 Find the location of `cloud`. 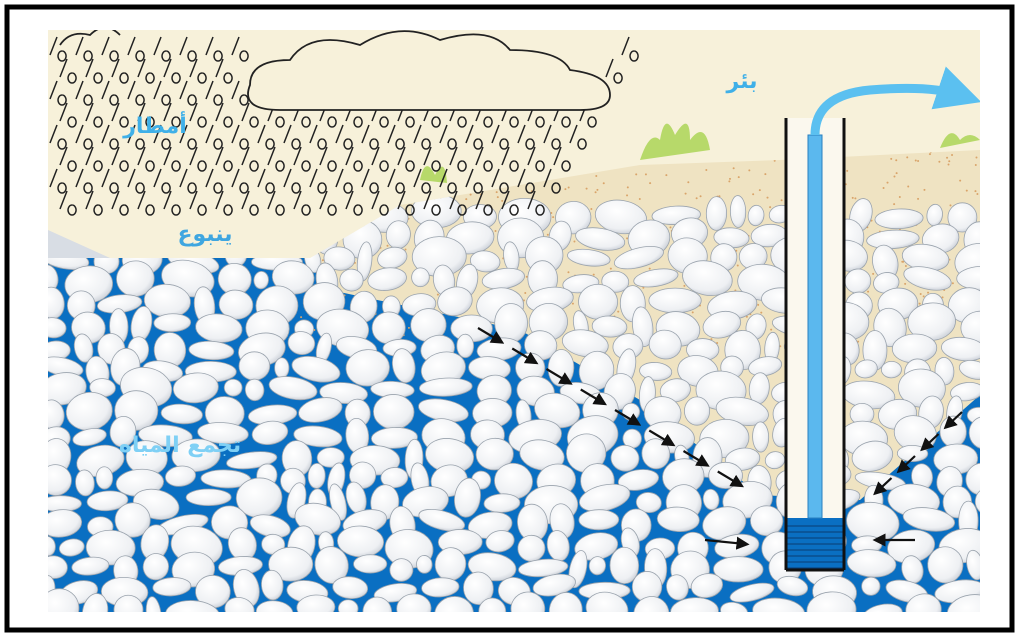

cloud is located at coordinates (429, 70).